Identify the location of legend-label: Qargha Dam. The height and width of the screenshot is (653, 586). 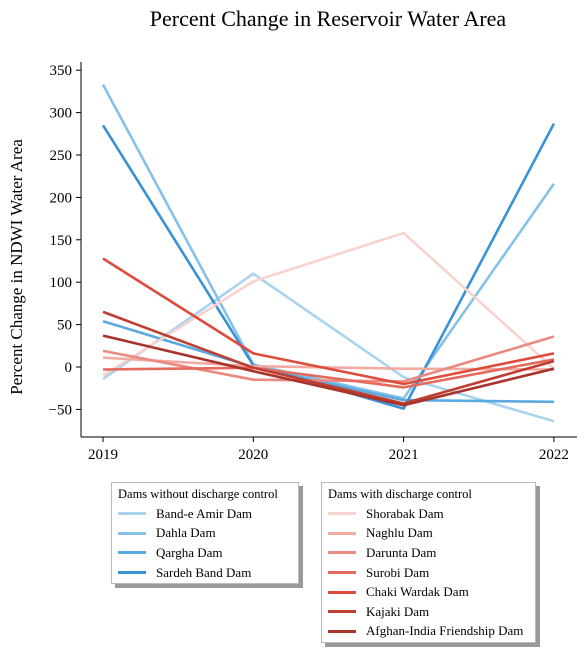
(189, 552).